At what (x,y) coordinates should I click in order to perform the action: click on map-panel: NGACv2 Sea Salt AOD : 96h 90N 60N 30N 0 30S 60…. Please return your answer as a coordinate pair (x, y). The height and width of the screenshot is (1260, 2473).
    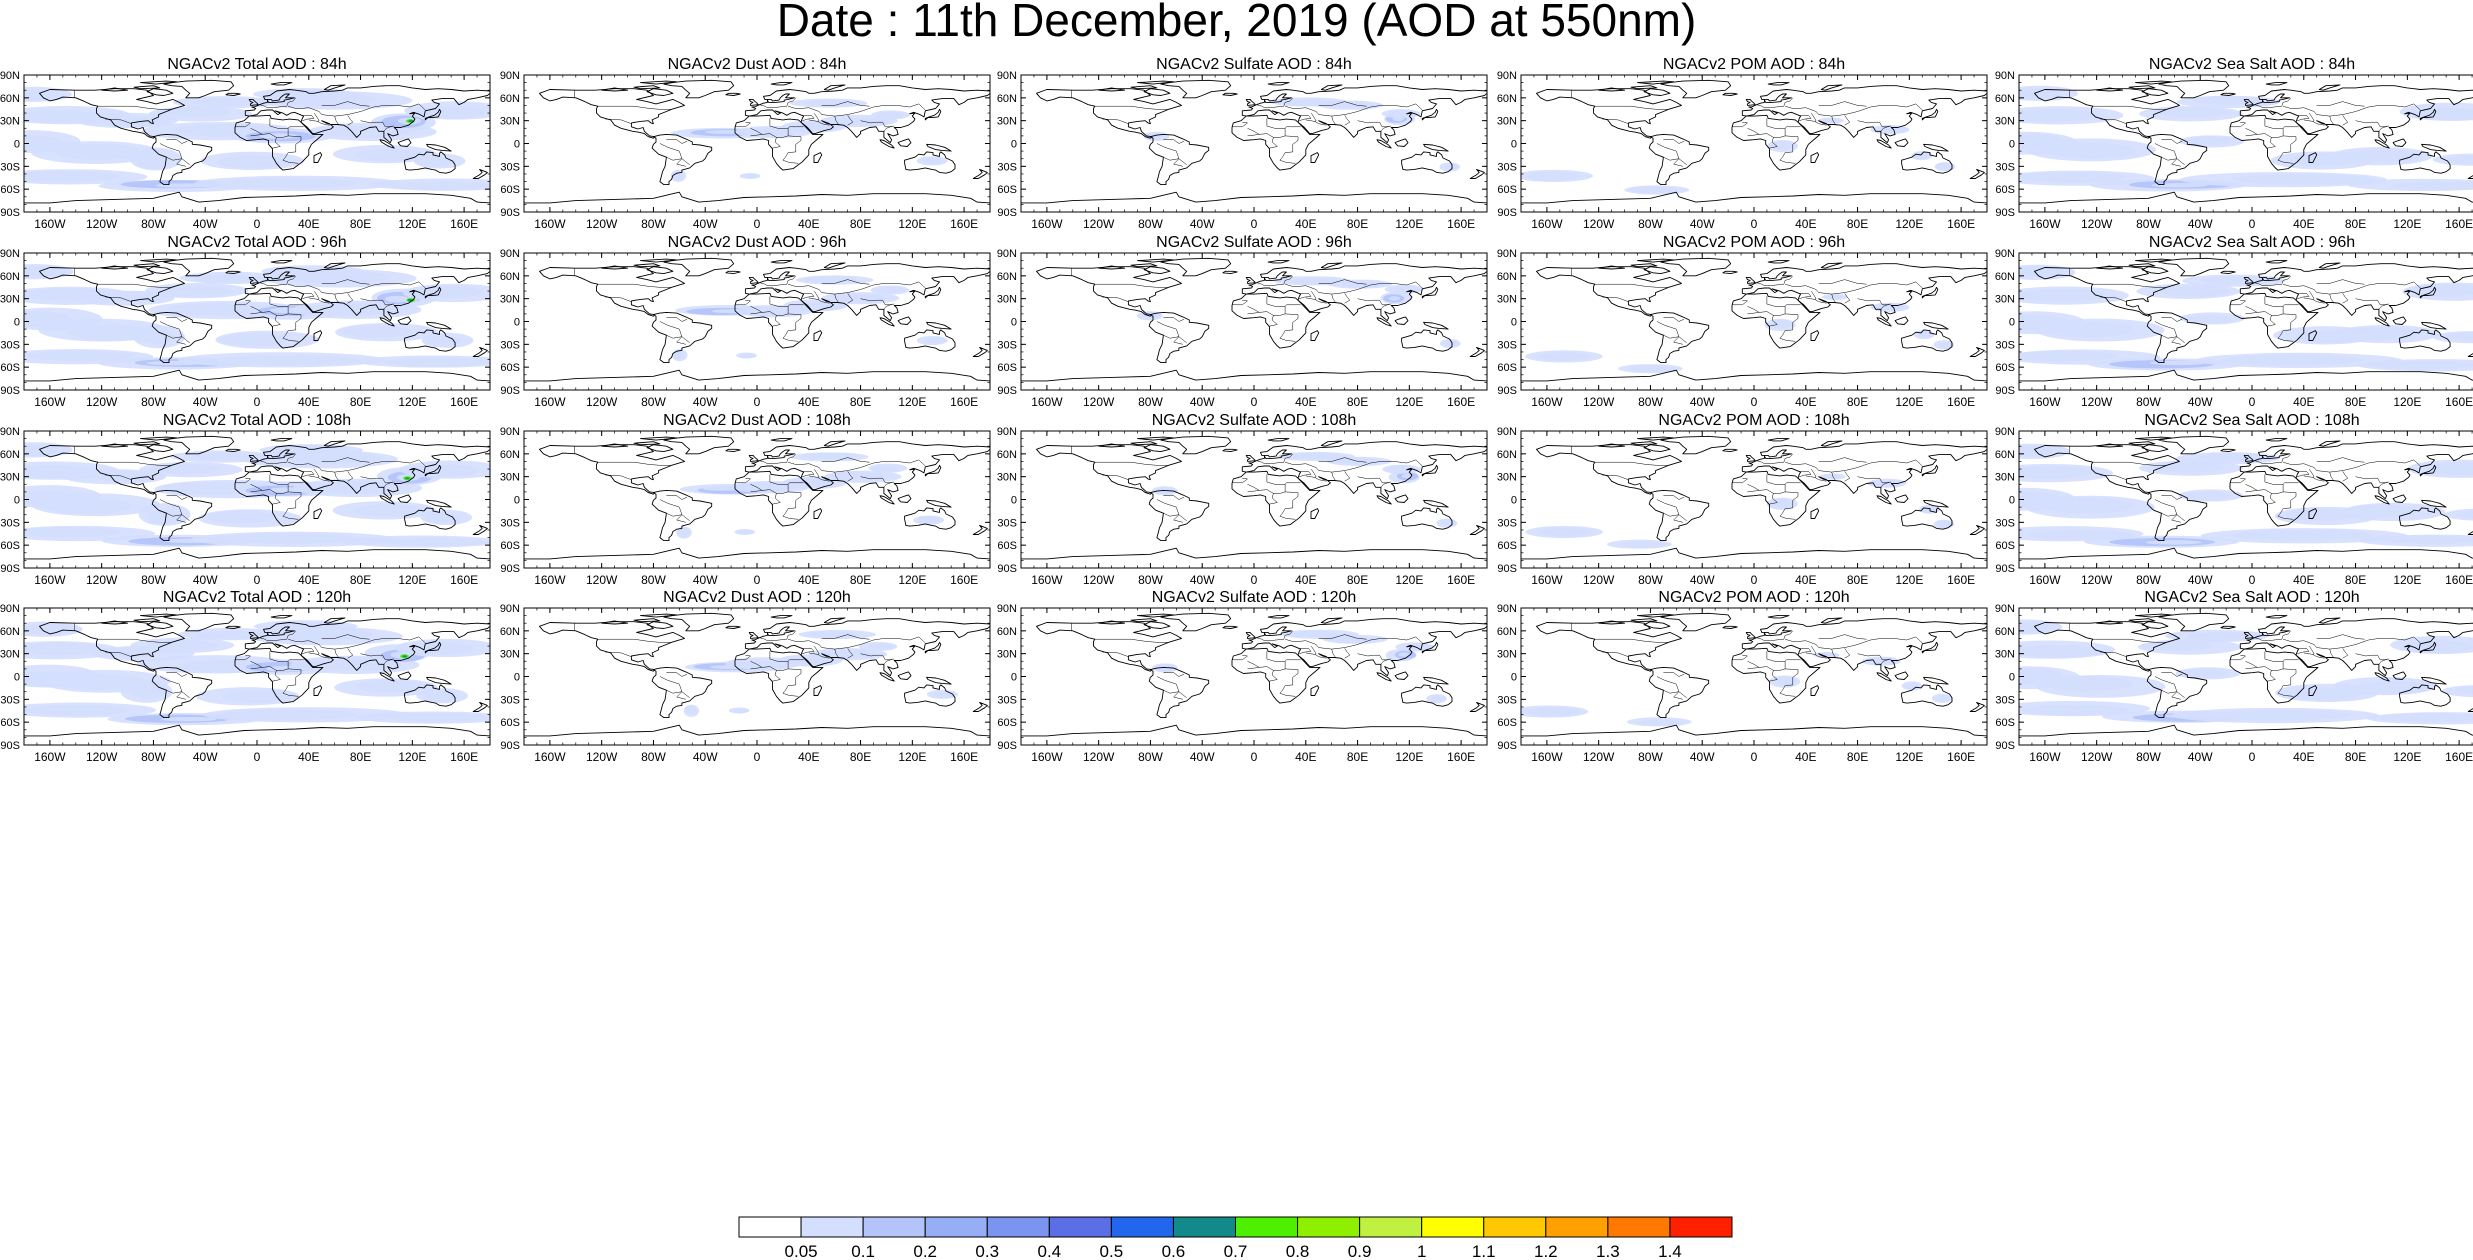
    Looking at the image, I should click on (2234, 321).